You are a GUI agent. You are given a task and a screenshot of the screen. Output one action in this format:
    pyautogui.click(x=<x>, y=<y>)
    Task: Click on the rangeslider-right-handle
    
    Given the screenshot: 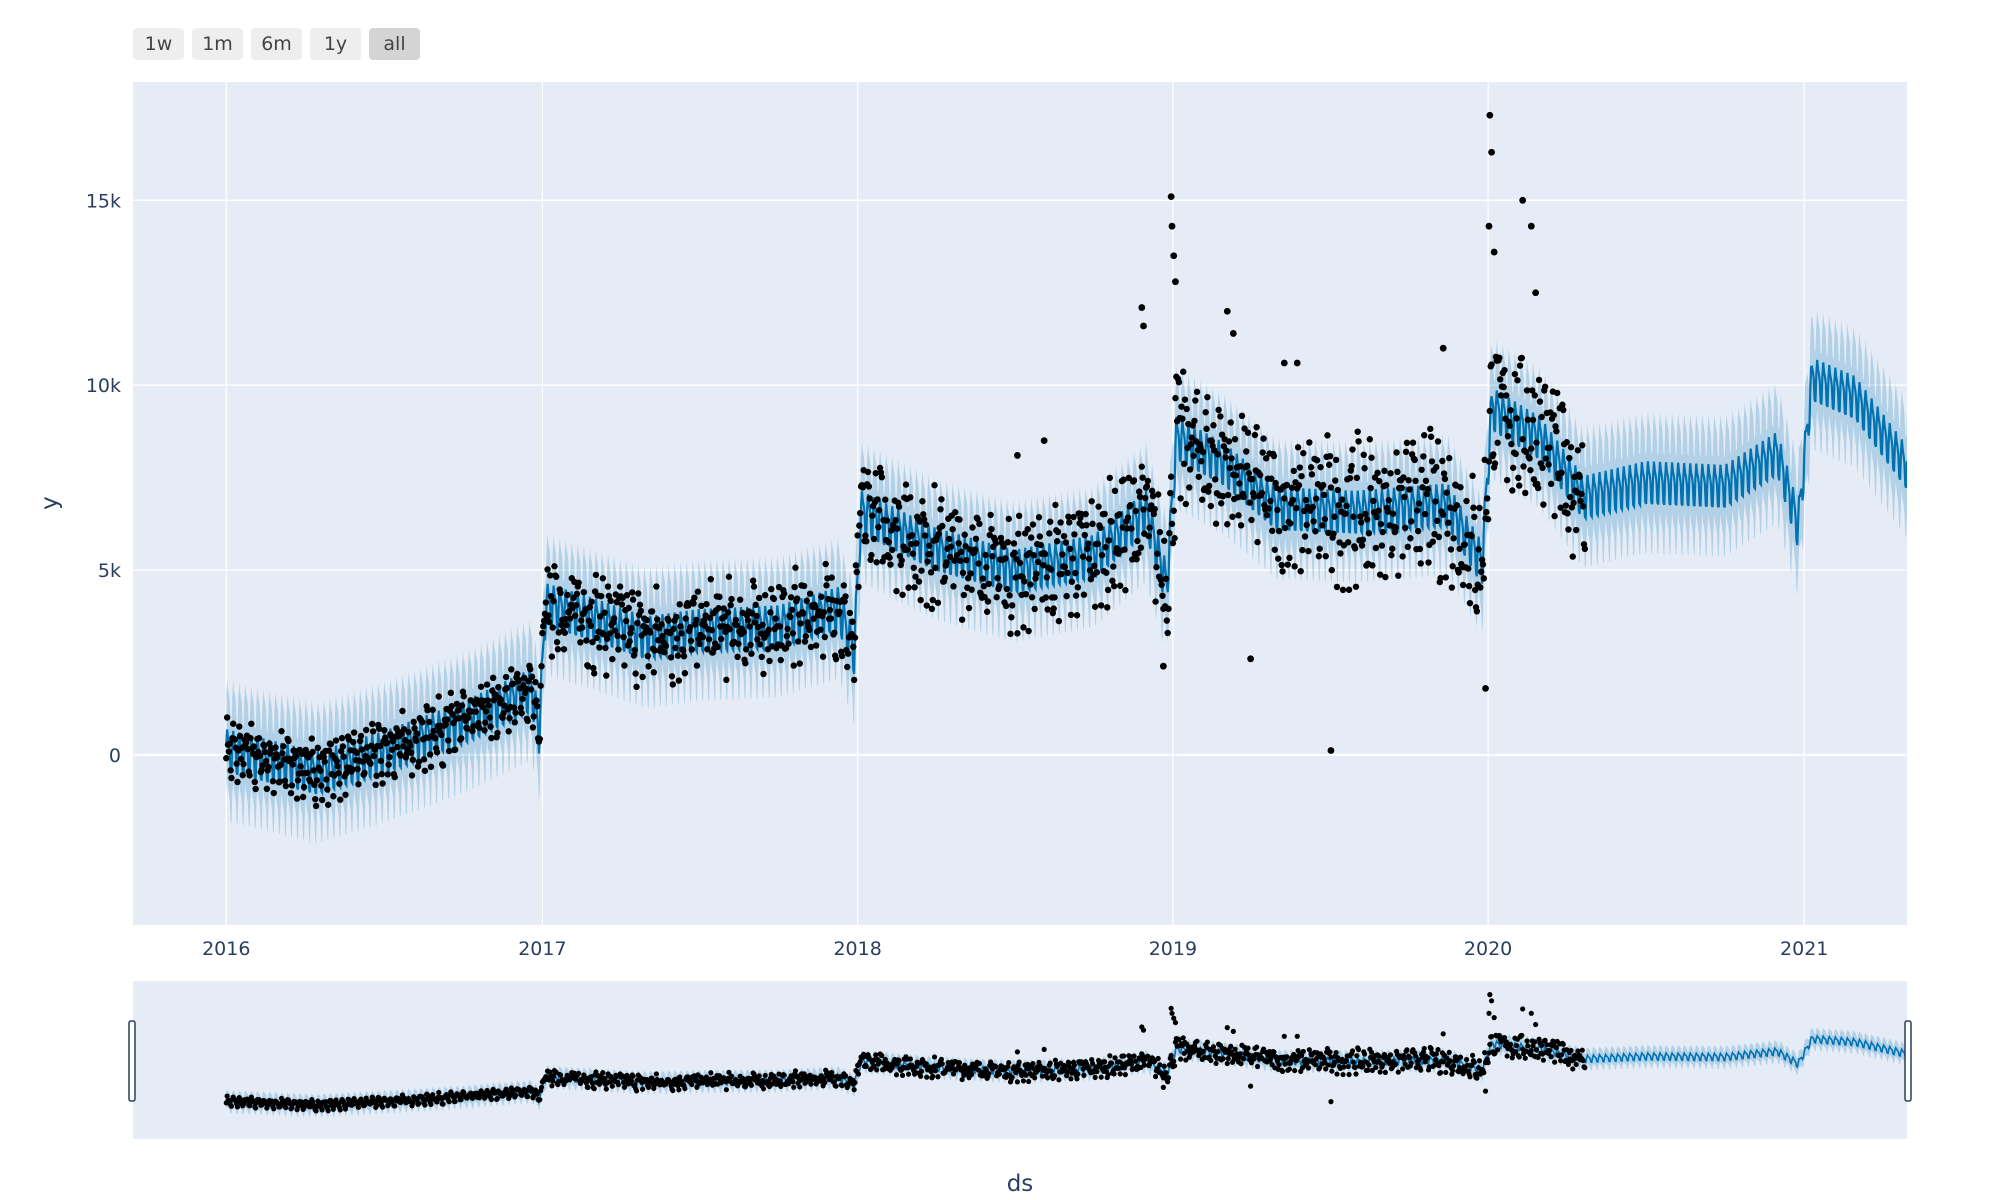 What is the action you would take?
    pyautogui.click(x=1908, y=1061)
    